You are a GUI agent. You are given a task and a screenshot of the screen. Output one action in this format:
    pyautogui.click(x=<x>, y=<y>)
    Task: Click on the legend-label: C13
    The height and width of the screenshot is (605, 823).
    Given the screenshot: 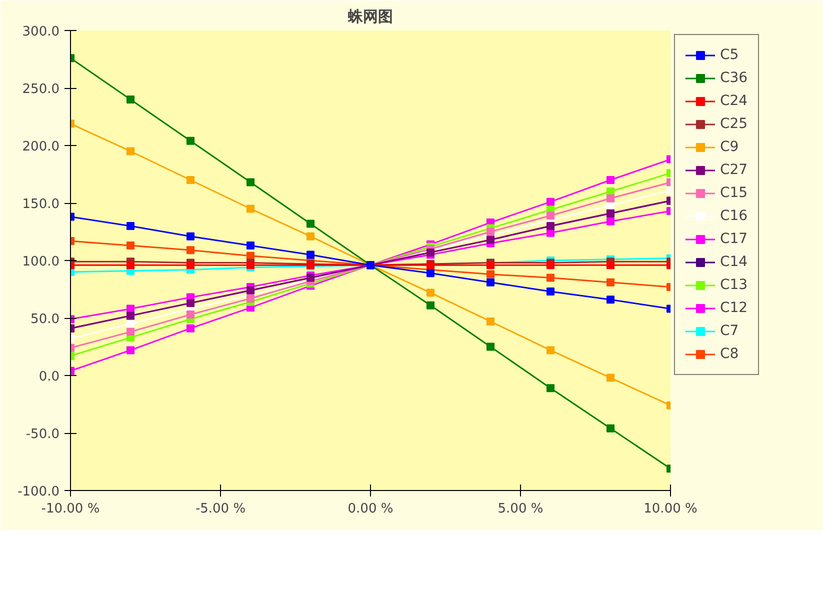 What is the action you would take?
    pyautogui.click(x=734, y=285)
    